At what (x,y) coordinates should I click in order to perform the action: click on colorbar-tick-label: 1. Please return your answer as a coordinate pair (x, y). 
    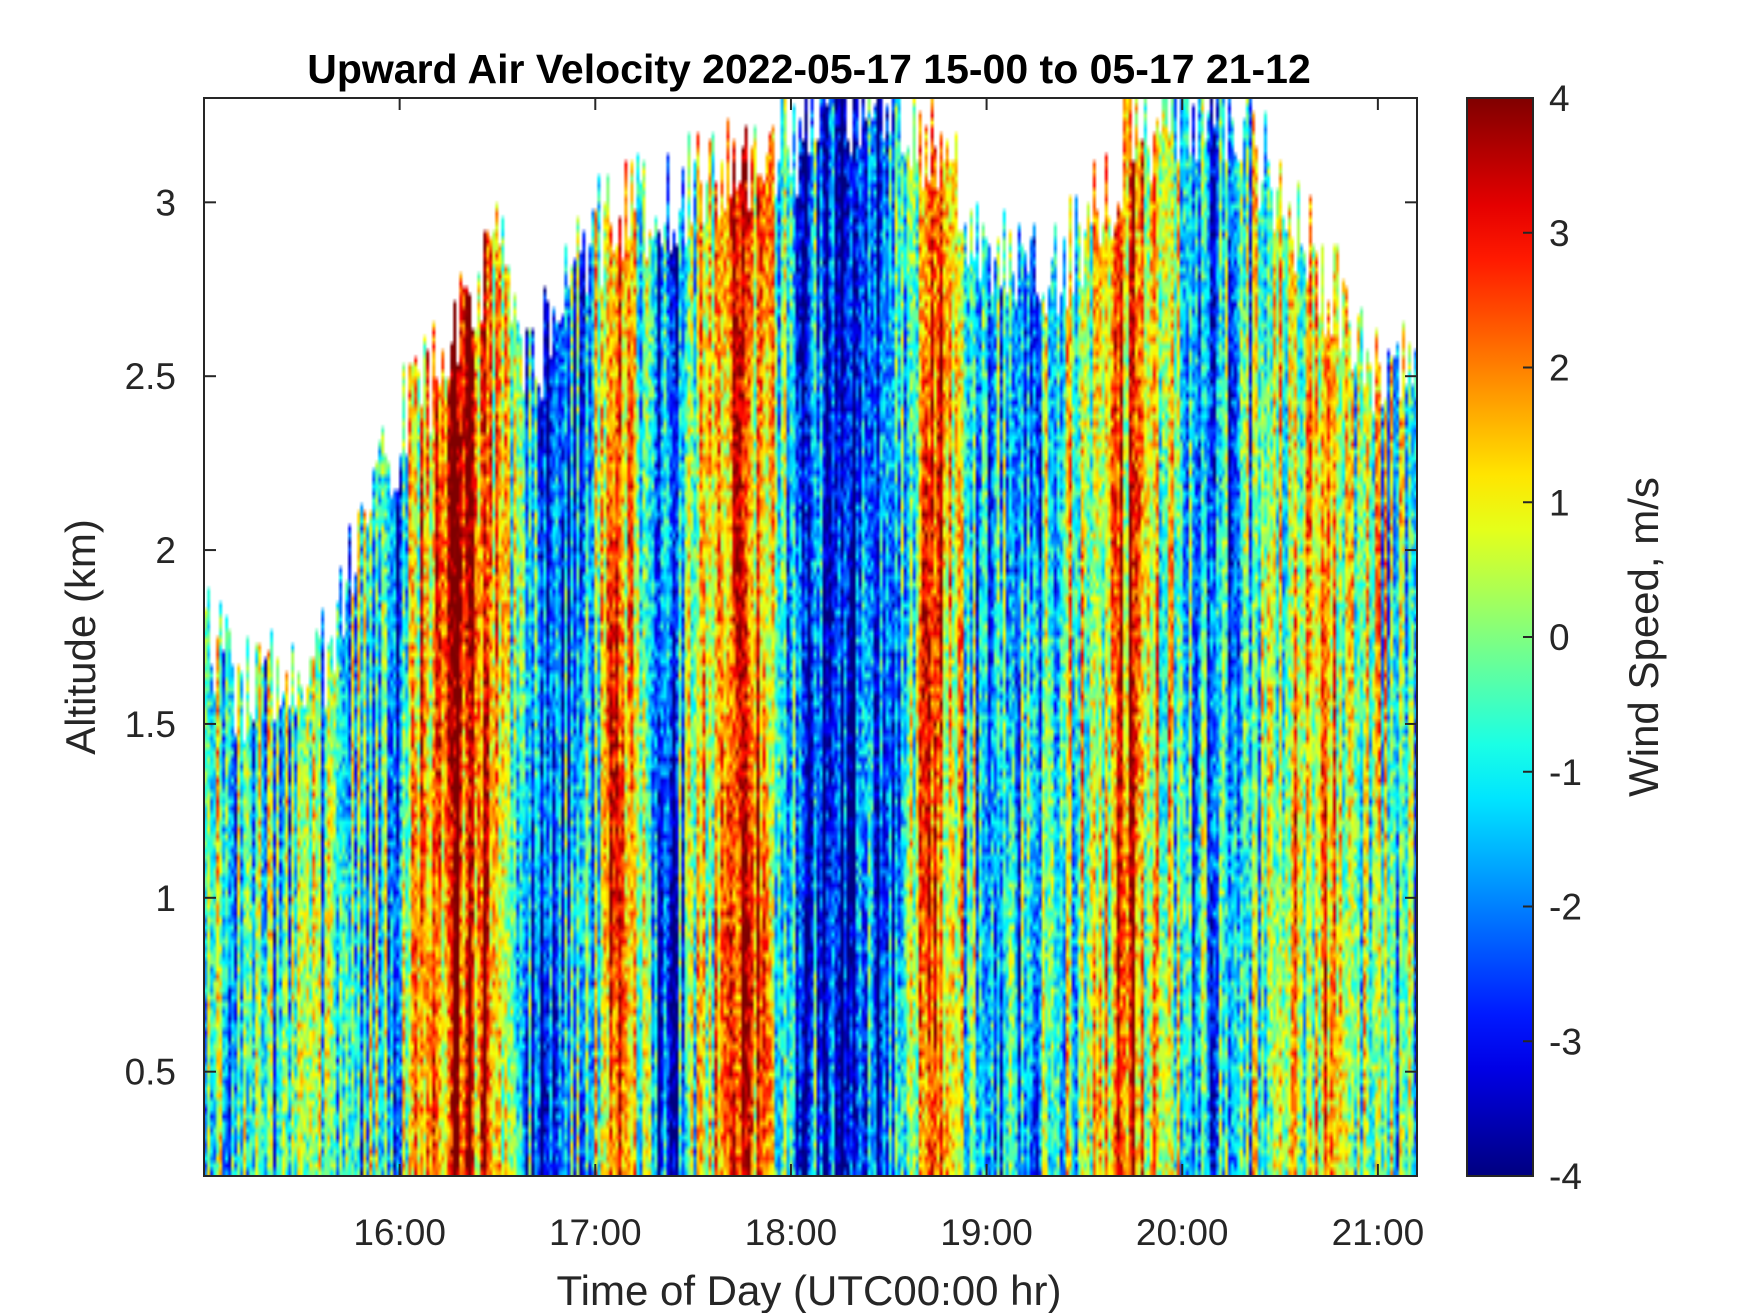
    Looking at the image, I should click on (1559, 502).